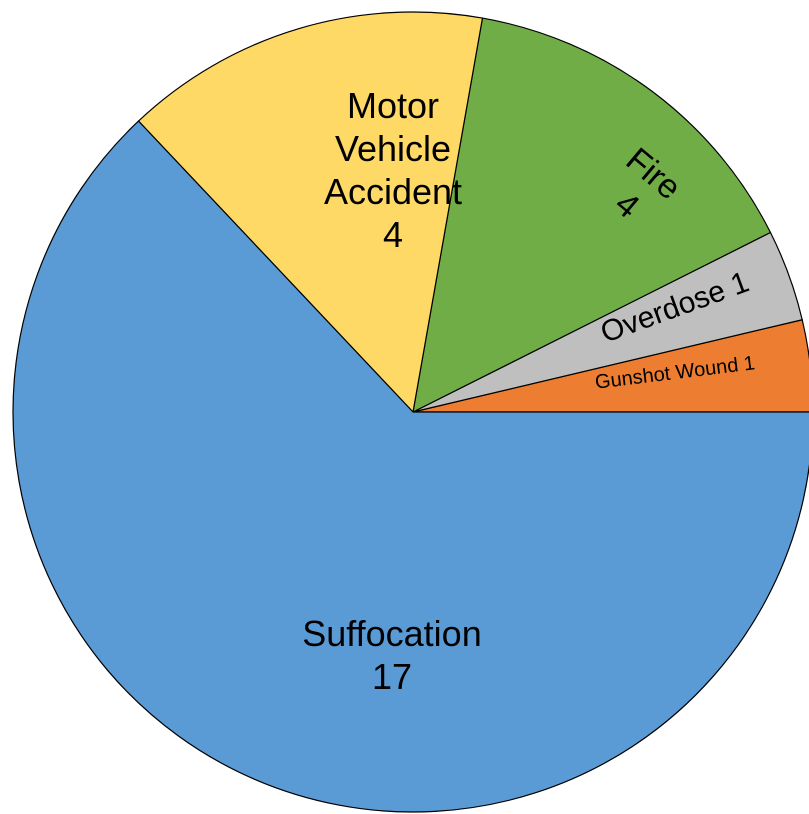 The height and width of the screenshot is (814, 809). I want to click on value-label: 17, so click(392, 677).